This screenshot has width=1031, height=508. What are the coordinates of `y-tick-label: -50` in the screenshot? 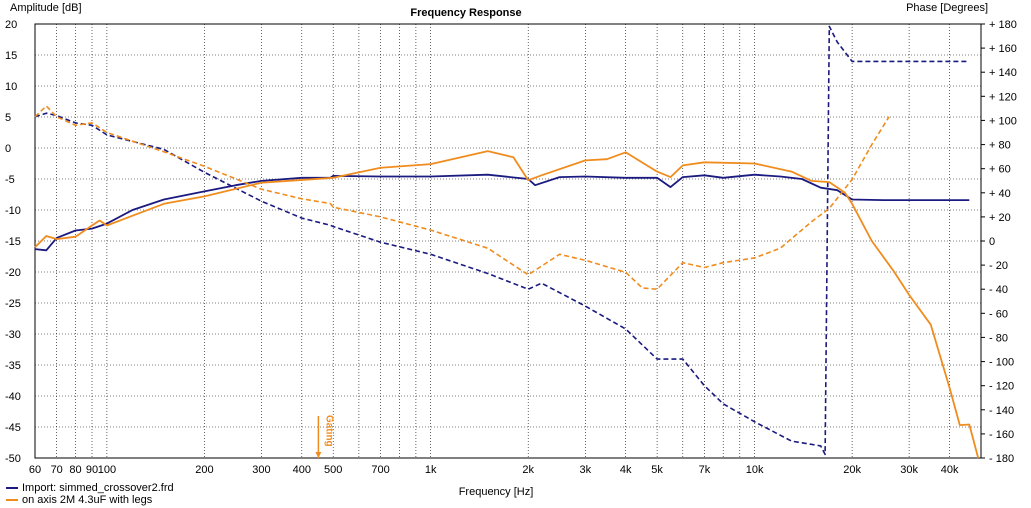 It's located at (13, 459).